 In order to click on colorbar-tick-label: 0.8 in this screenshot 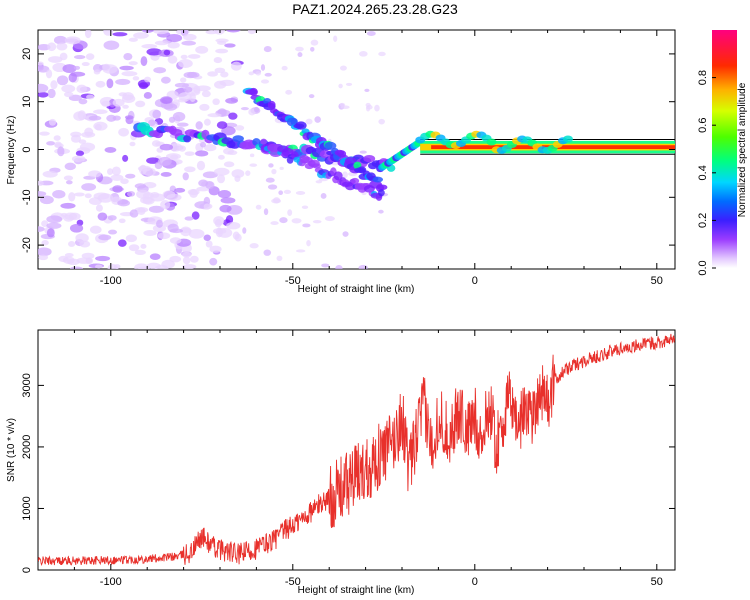, I will do `click(703, 77)`.